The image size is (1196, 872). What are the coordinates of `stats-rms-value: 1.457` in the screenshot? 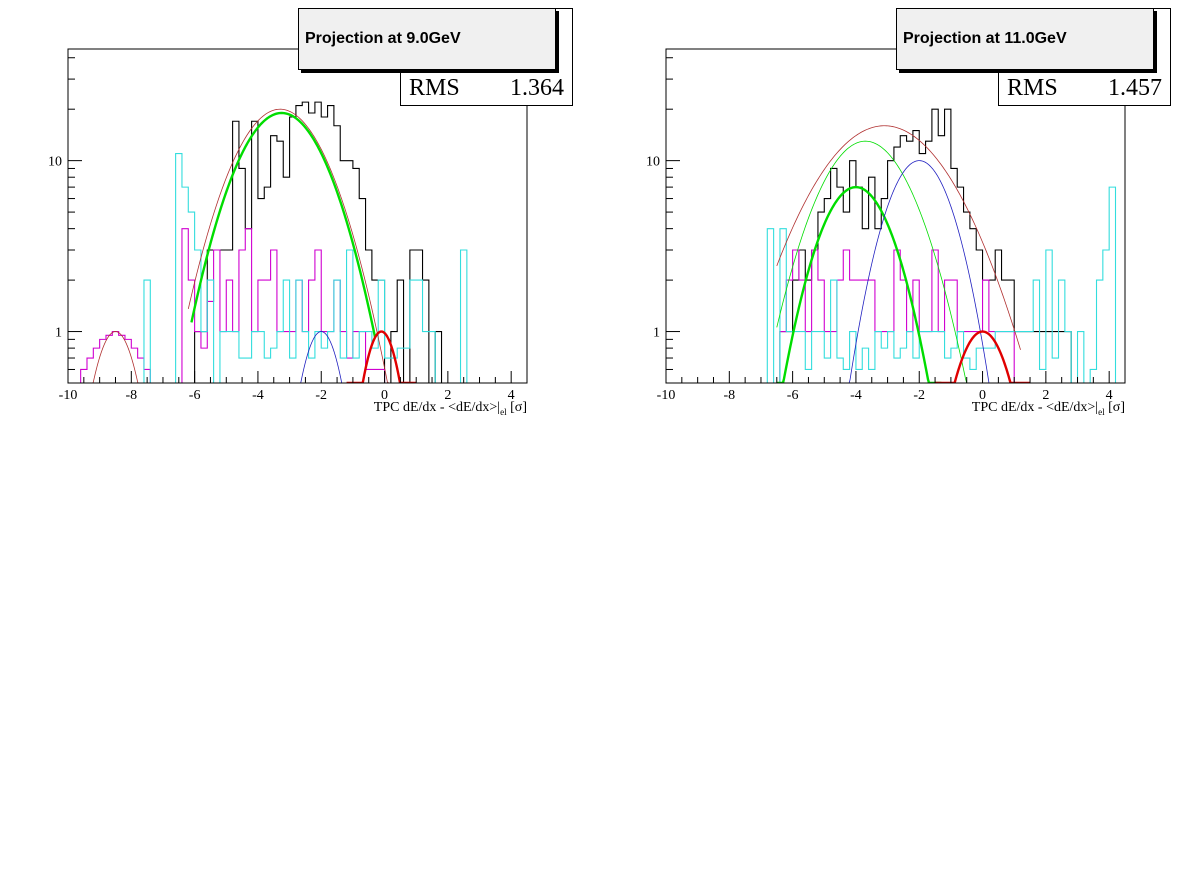 It's located at (1135, 88).